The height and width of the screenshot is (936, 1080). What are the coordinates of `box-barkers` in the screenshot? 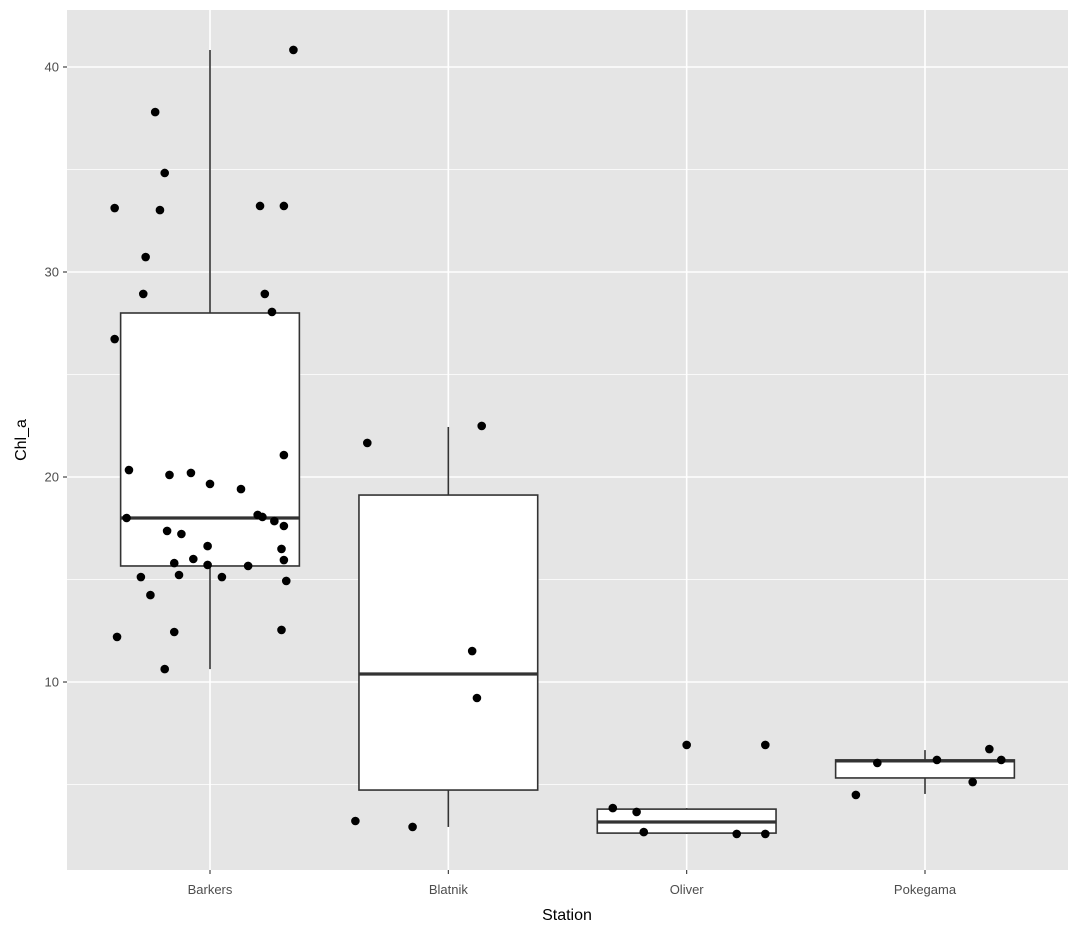 It's located at (210, 359).